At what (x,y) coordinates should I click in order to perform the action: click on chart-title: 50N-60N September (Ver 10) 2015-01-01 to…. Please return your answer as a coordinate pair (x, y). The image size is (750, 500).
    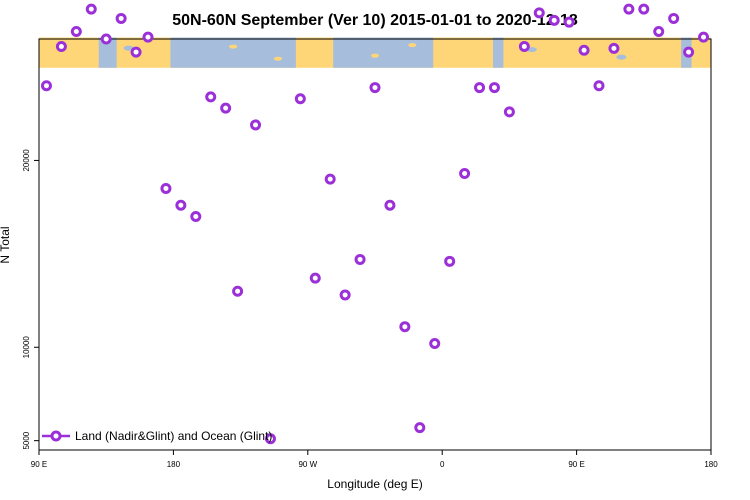
    Looking at the image, I should click on (375, 20).